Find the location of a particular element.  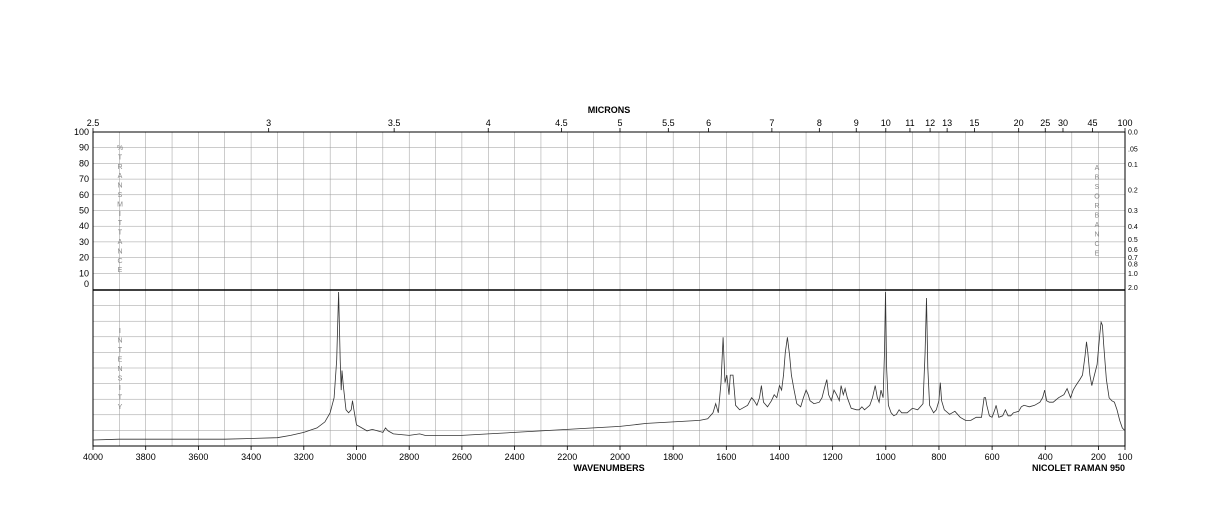

absorbance-tick-label: 0.2 is located at coordinates (1133, 190).